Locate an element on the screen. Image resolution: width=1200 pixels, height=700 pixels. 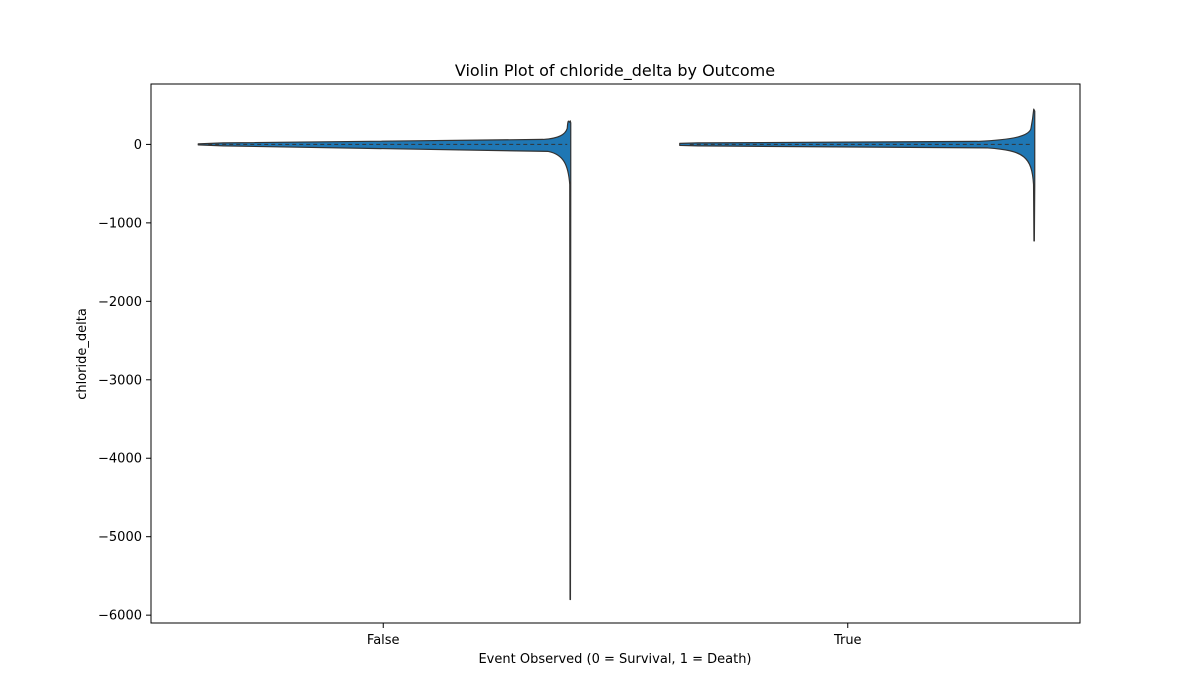
y-tick-label: −1000 is located at coordinates (120, 223).